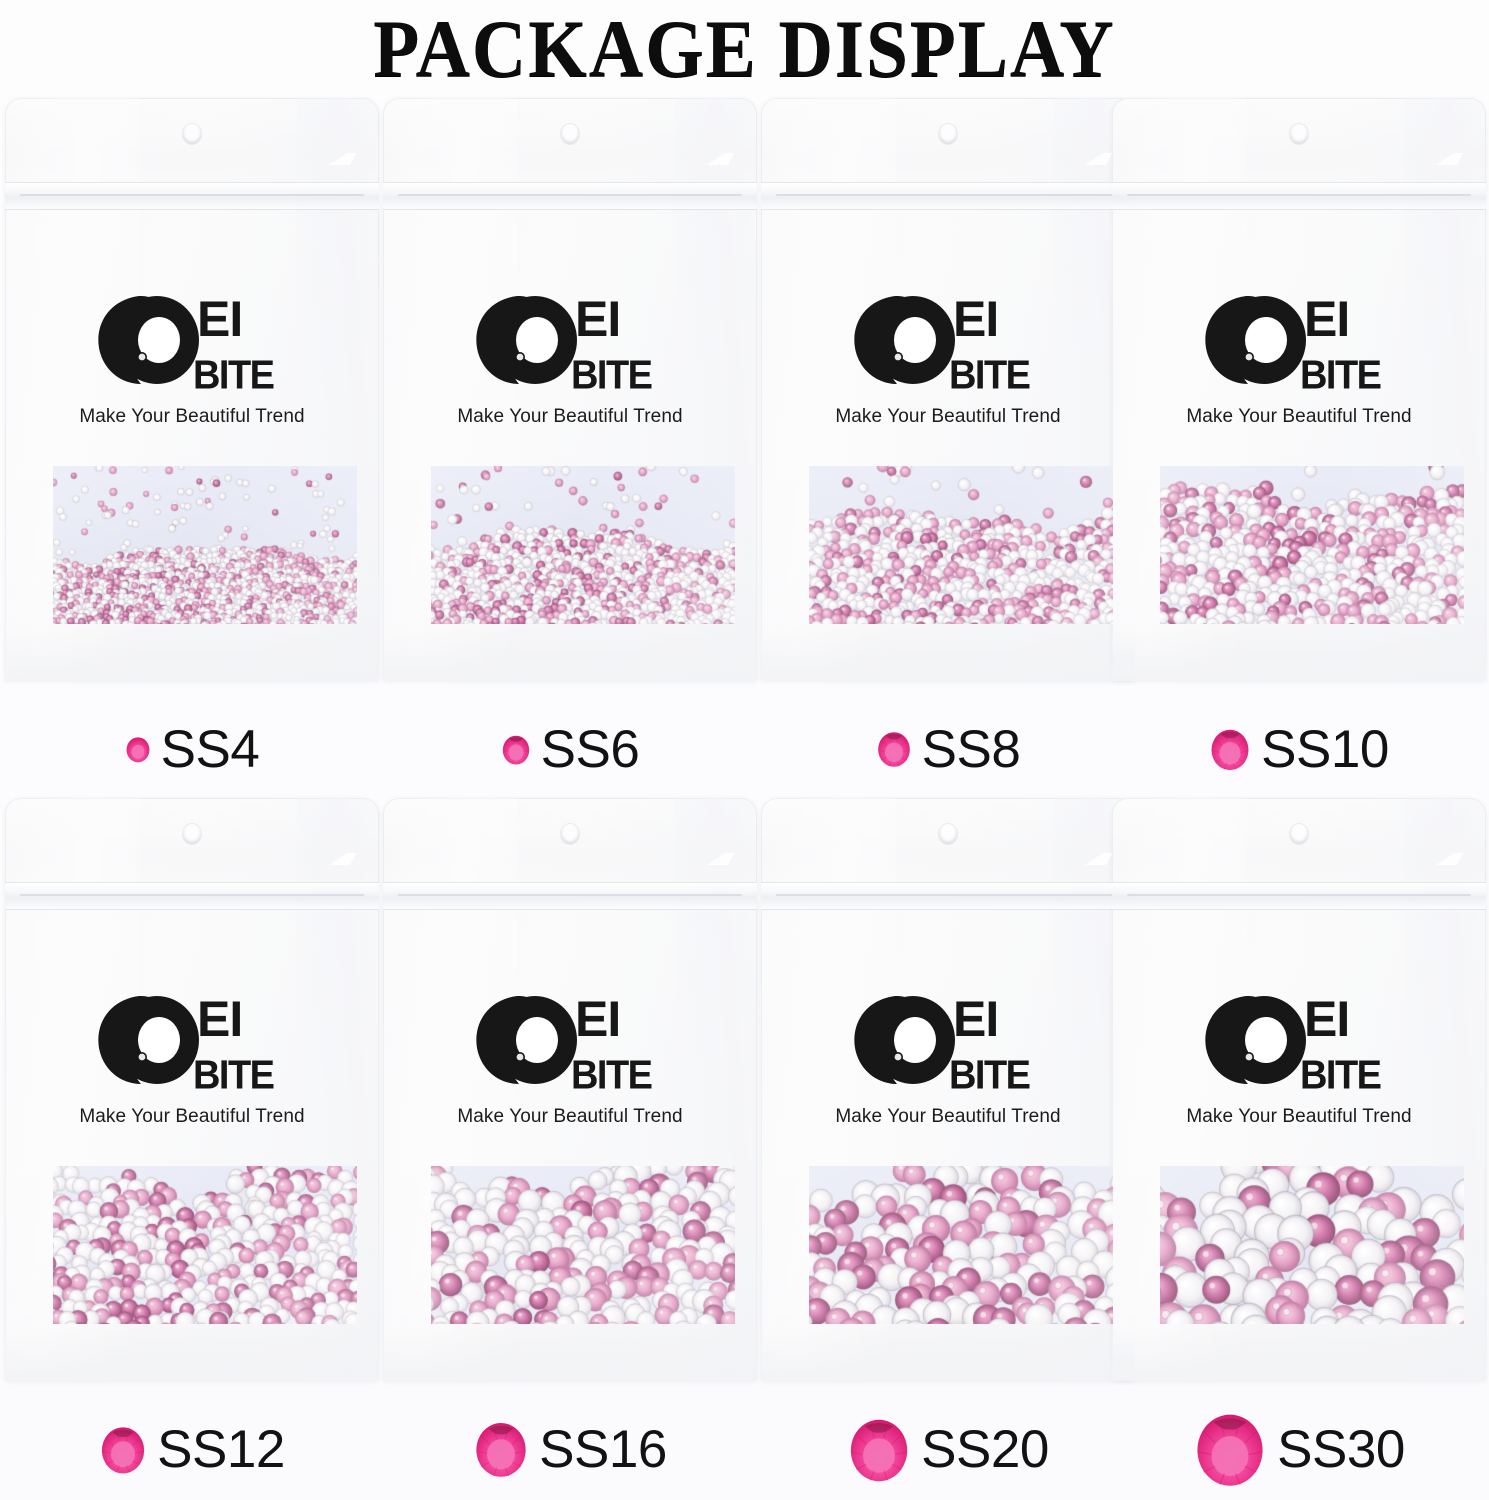 Image resolution: width=1489 pixels, height=1500 pixels. Describe the element at coordinates (1230, 1450) in the screenshot. I see `gem-icon-ss30` at that location.